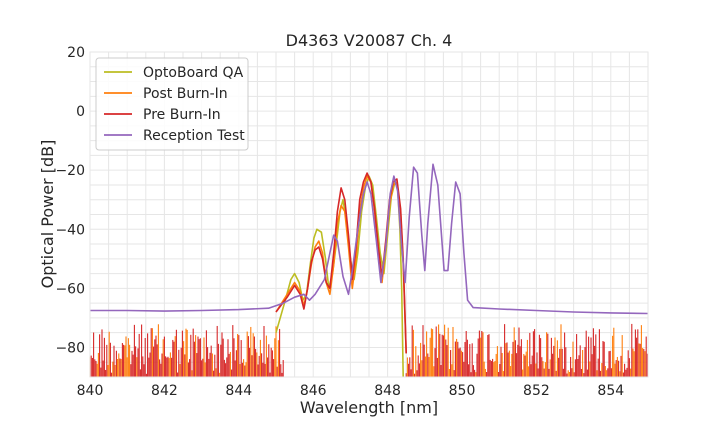  What do you see at coordinates (47, 214) in the screenshot?
I see `y-axis-label: Optical Power [dB]` at bounding box center [47, 214].